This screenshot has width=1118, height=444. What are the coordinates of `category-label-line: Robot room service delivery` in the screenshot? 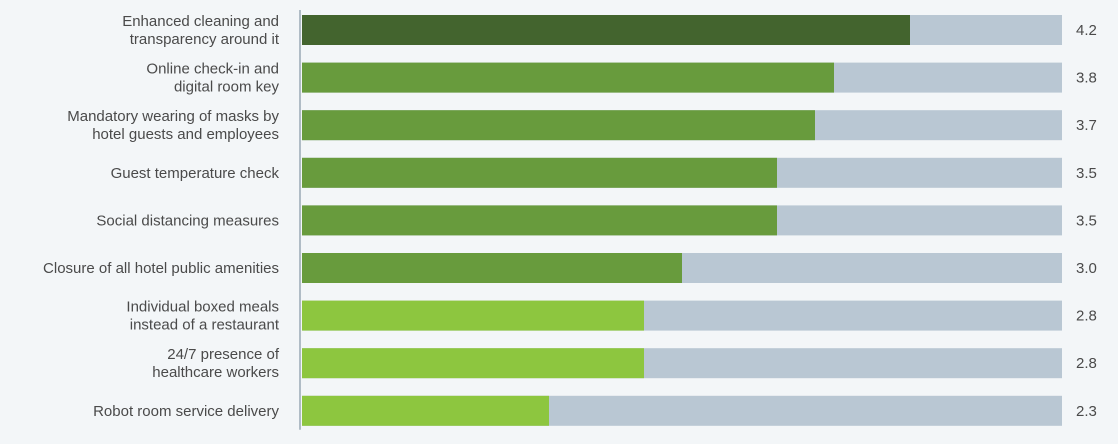 It's located at (186, 411).